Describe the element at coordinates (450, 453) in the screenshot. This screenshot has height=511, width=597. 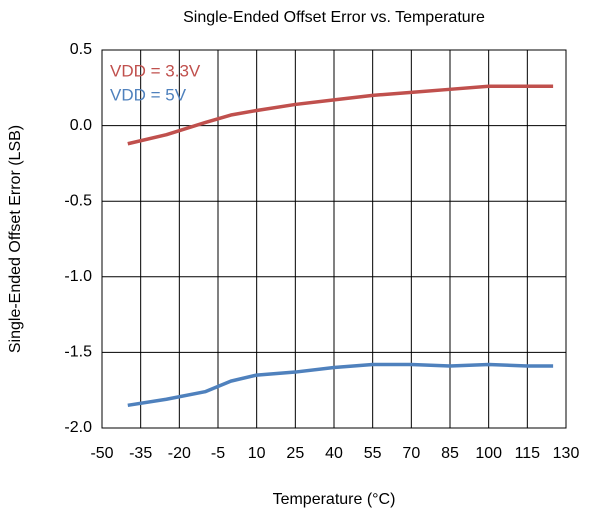
I see `x-tick-label: 85` at that location.